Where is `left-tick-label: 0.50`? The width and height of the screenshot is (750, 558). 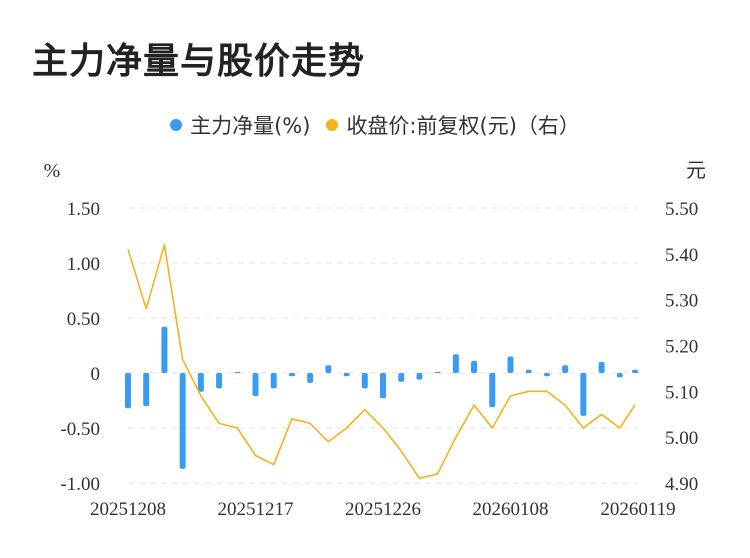
left-tick-label: 0.50 is located at coordinates (83, 319).